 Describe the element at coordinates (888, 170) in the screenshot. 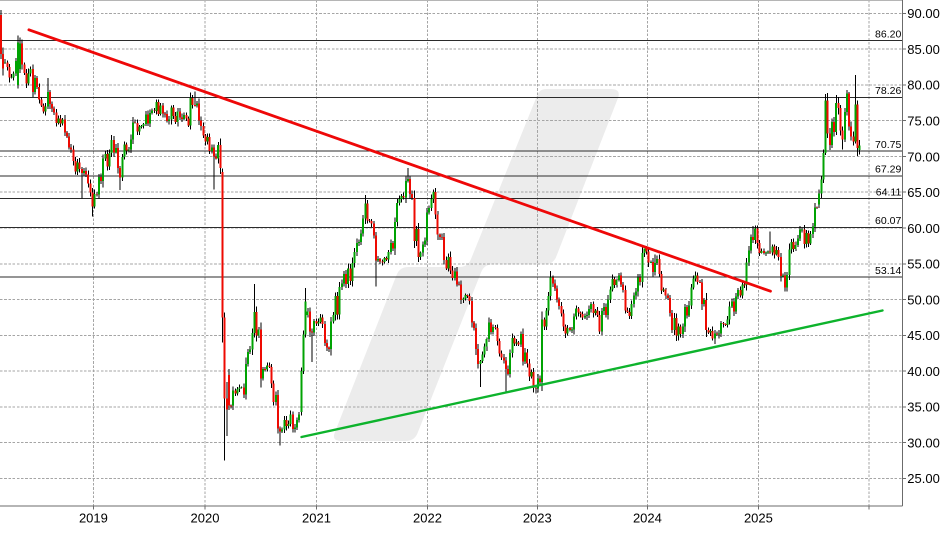

I see `svg-text: 67.29` at that location.